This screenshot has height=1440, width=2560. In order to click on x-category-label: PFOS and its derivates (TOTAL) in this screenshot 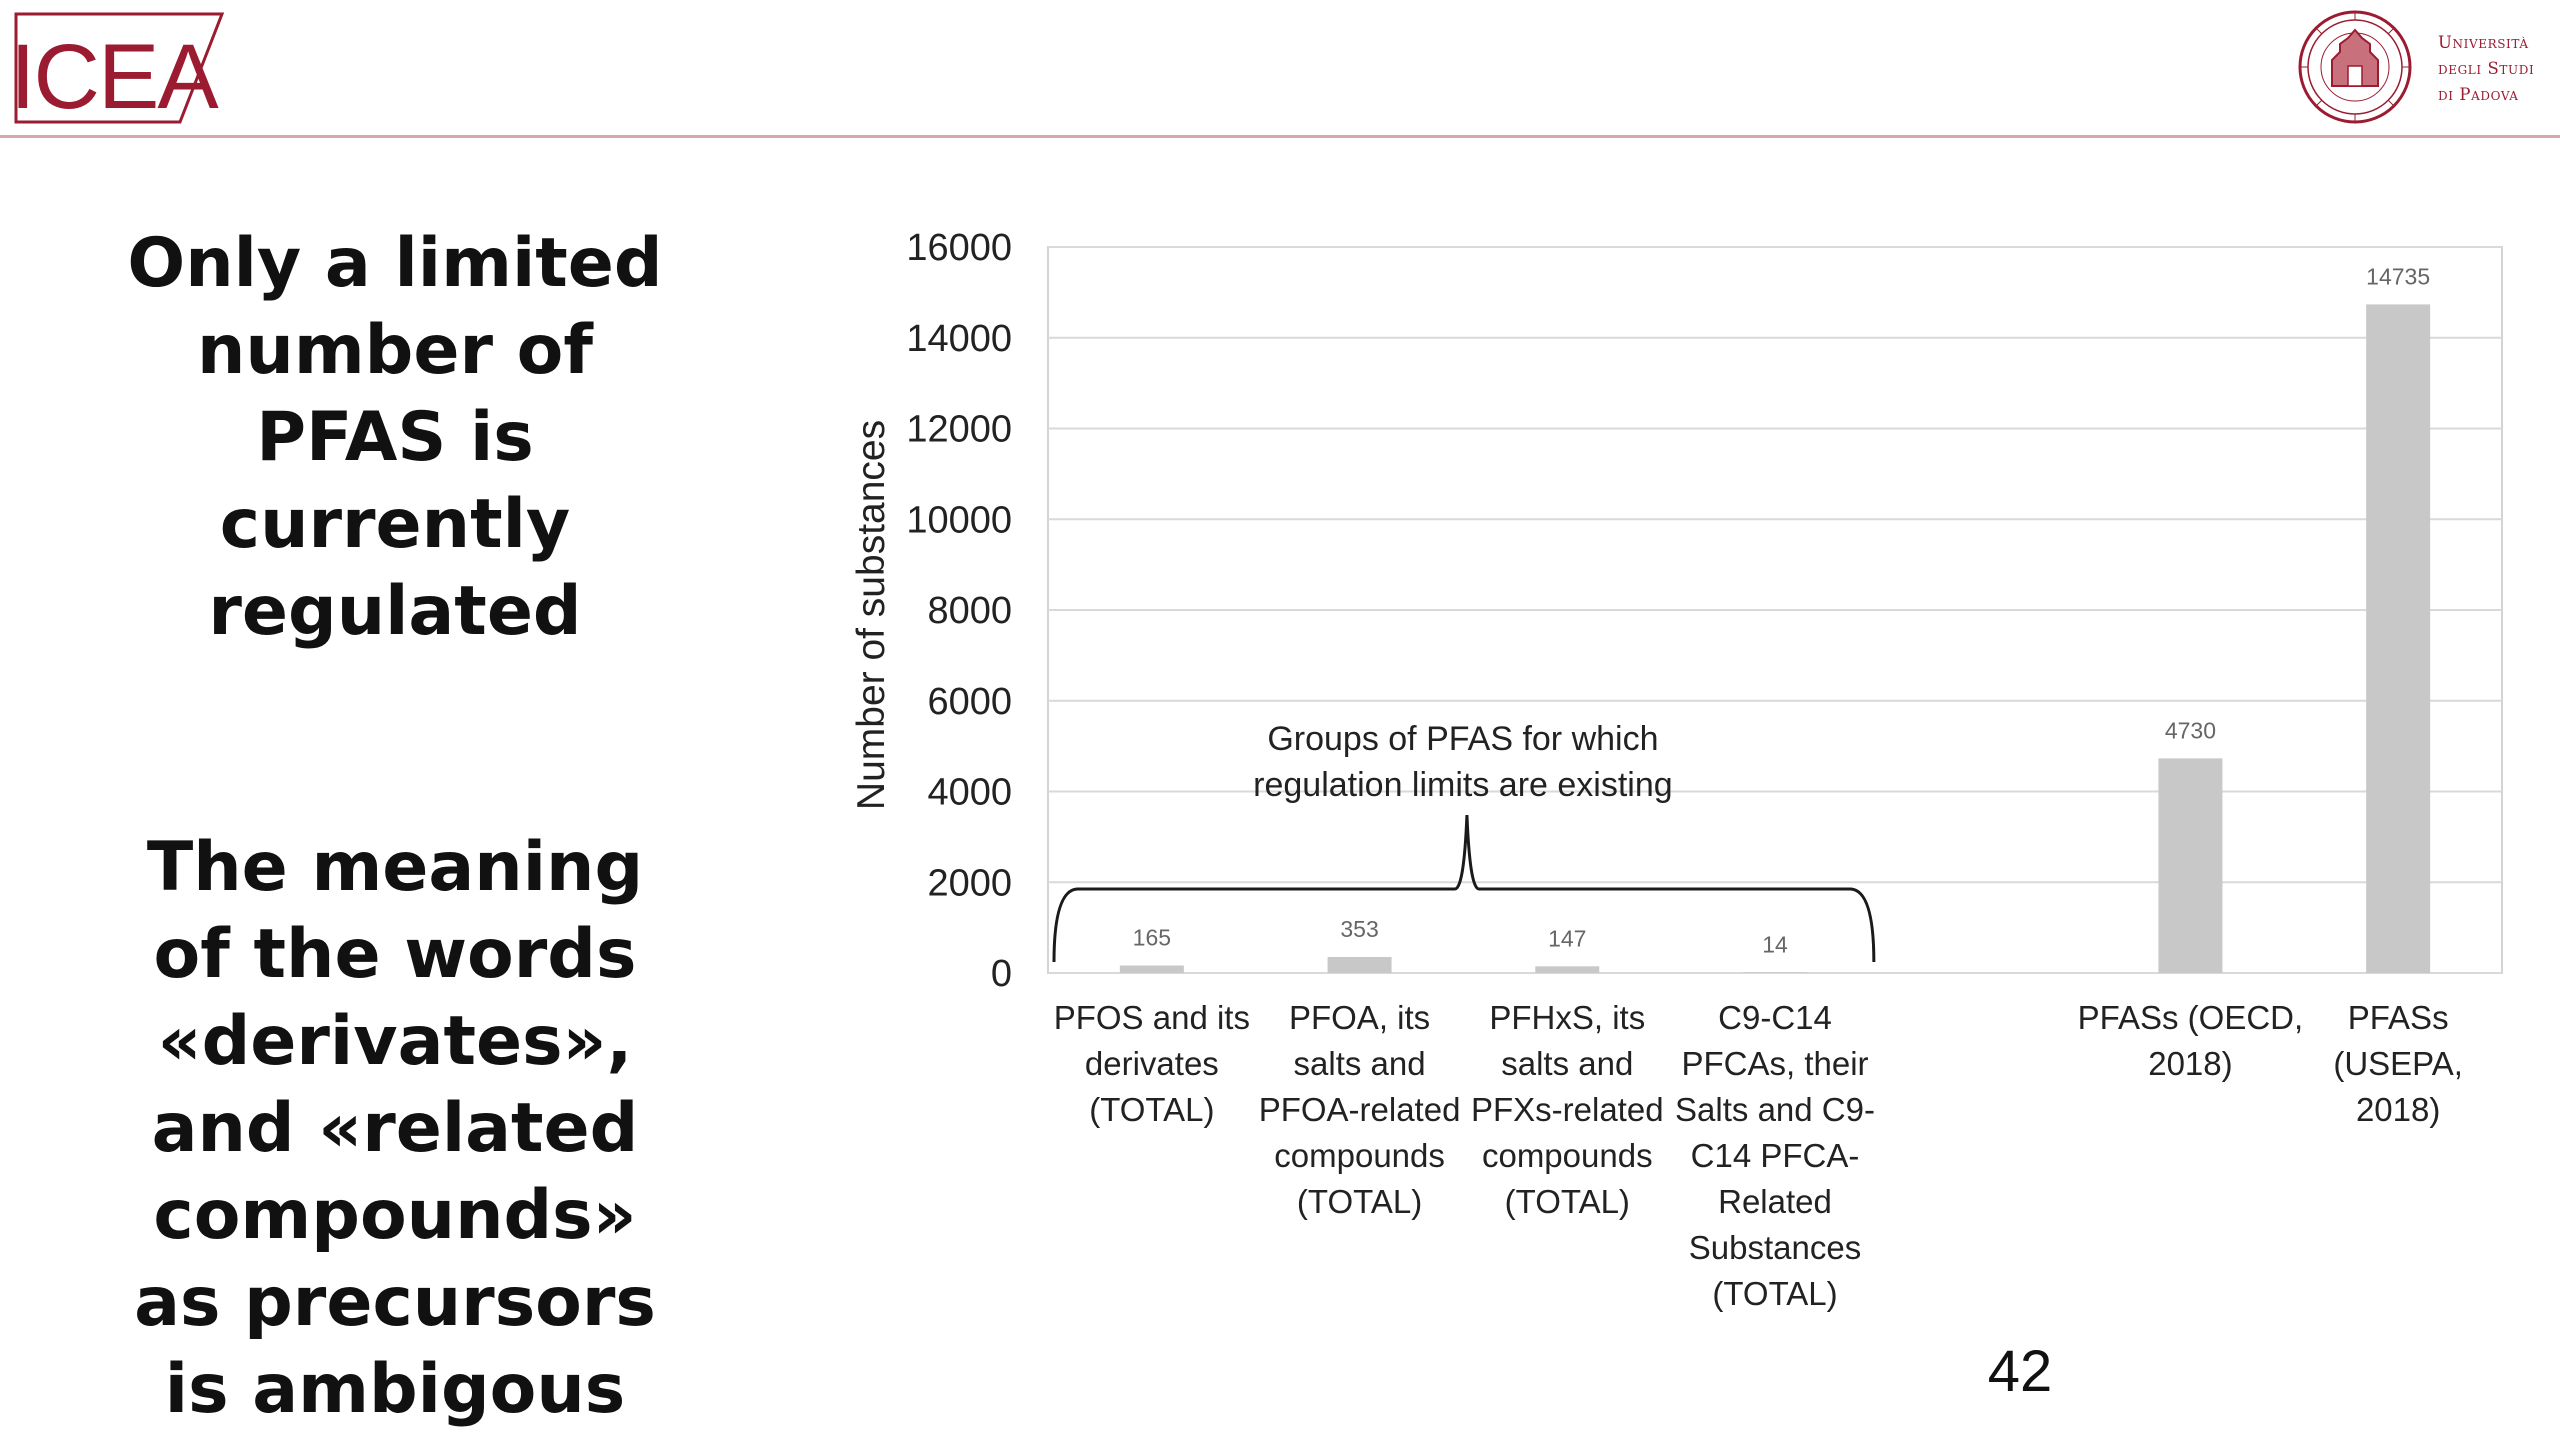, I will do `click(1152, 1063)`.